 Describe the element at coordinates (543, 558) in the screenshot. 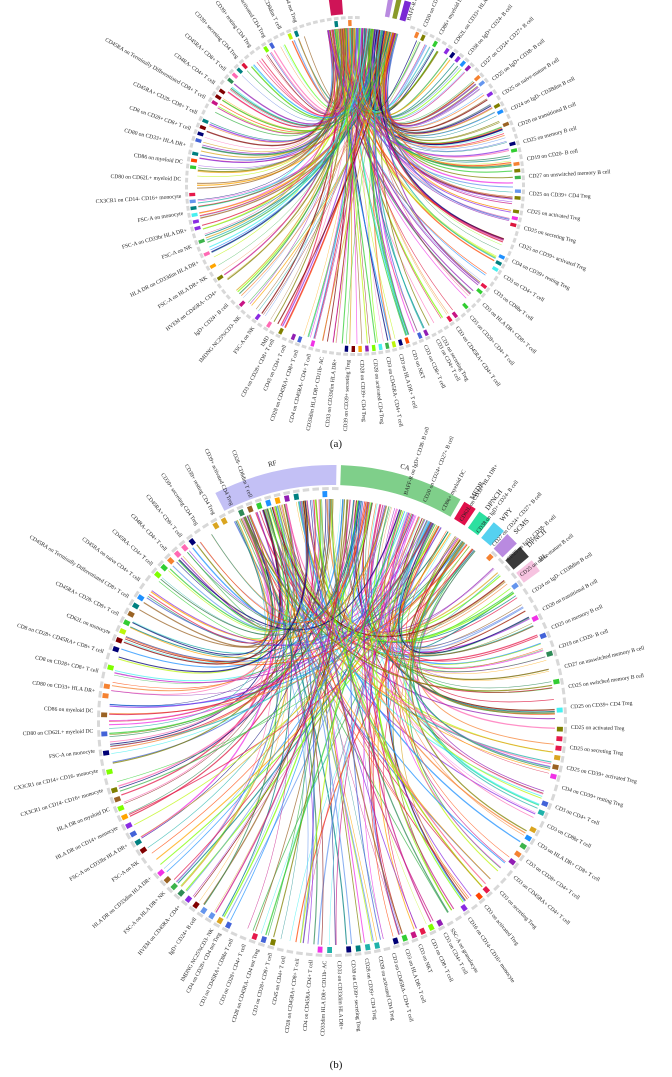

I see `group-label: BL` at that location.